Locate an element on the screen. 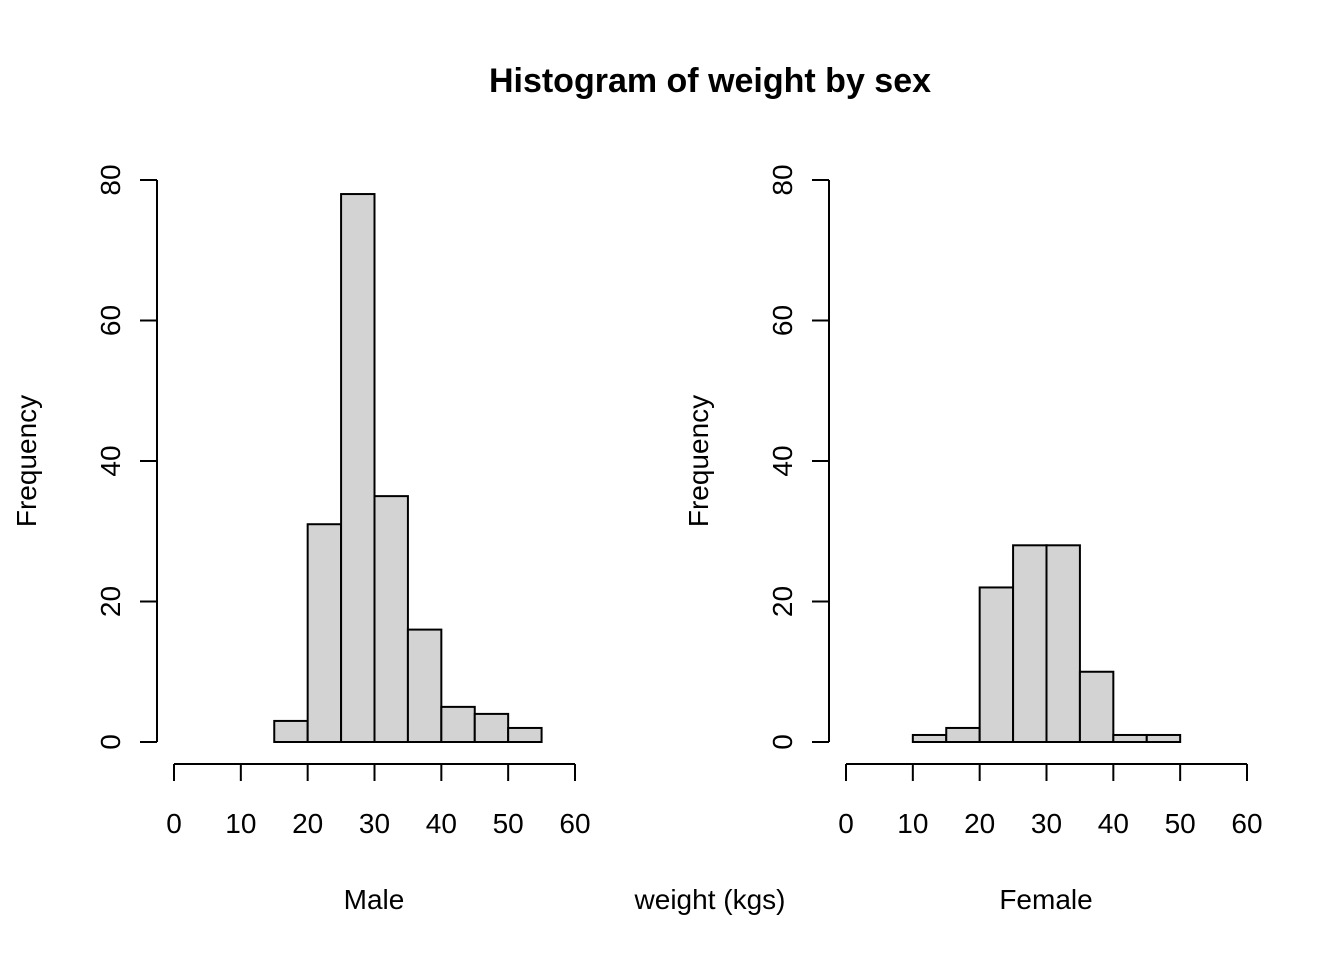  shared-x-axis-label: weight (kgs) is located at coordinates (710, 899).